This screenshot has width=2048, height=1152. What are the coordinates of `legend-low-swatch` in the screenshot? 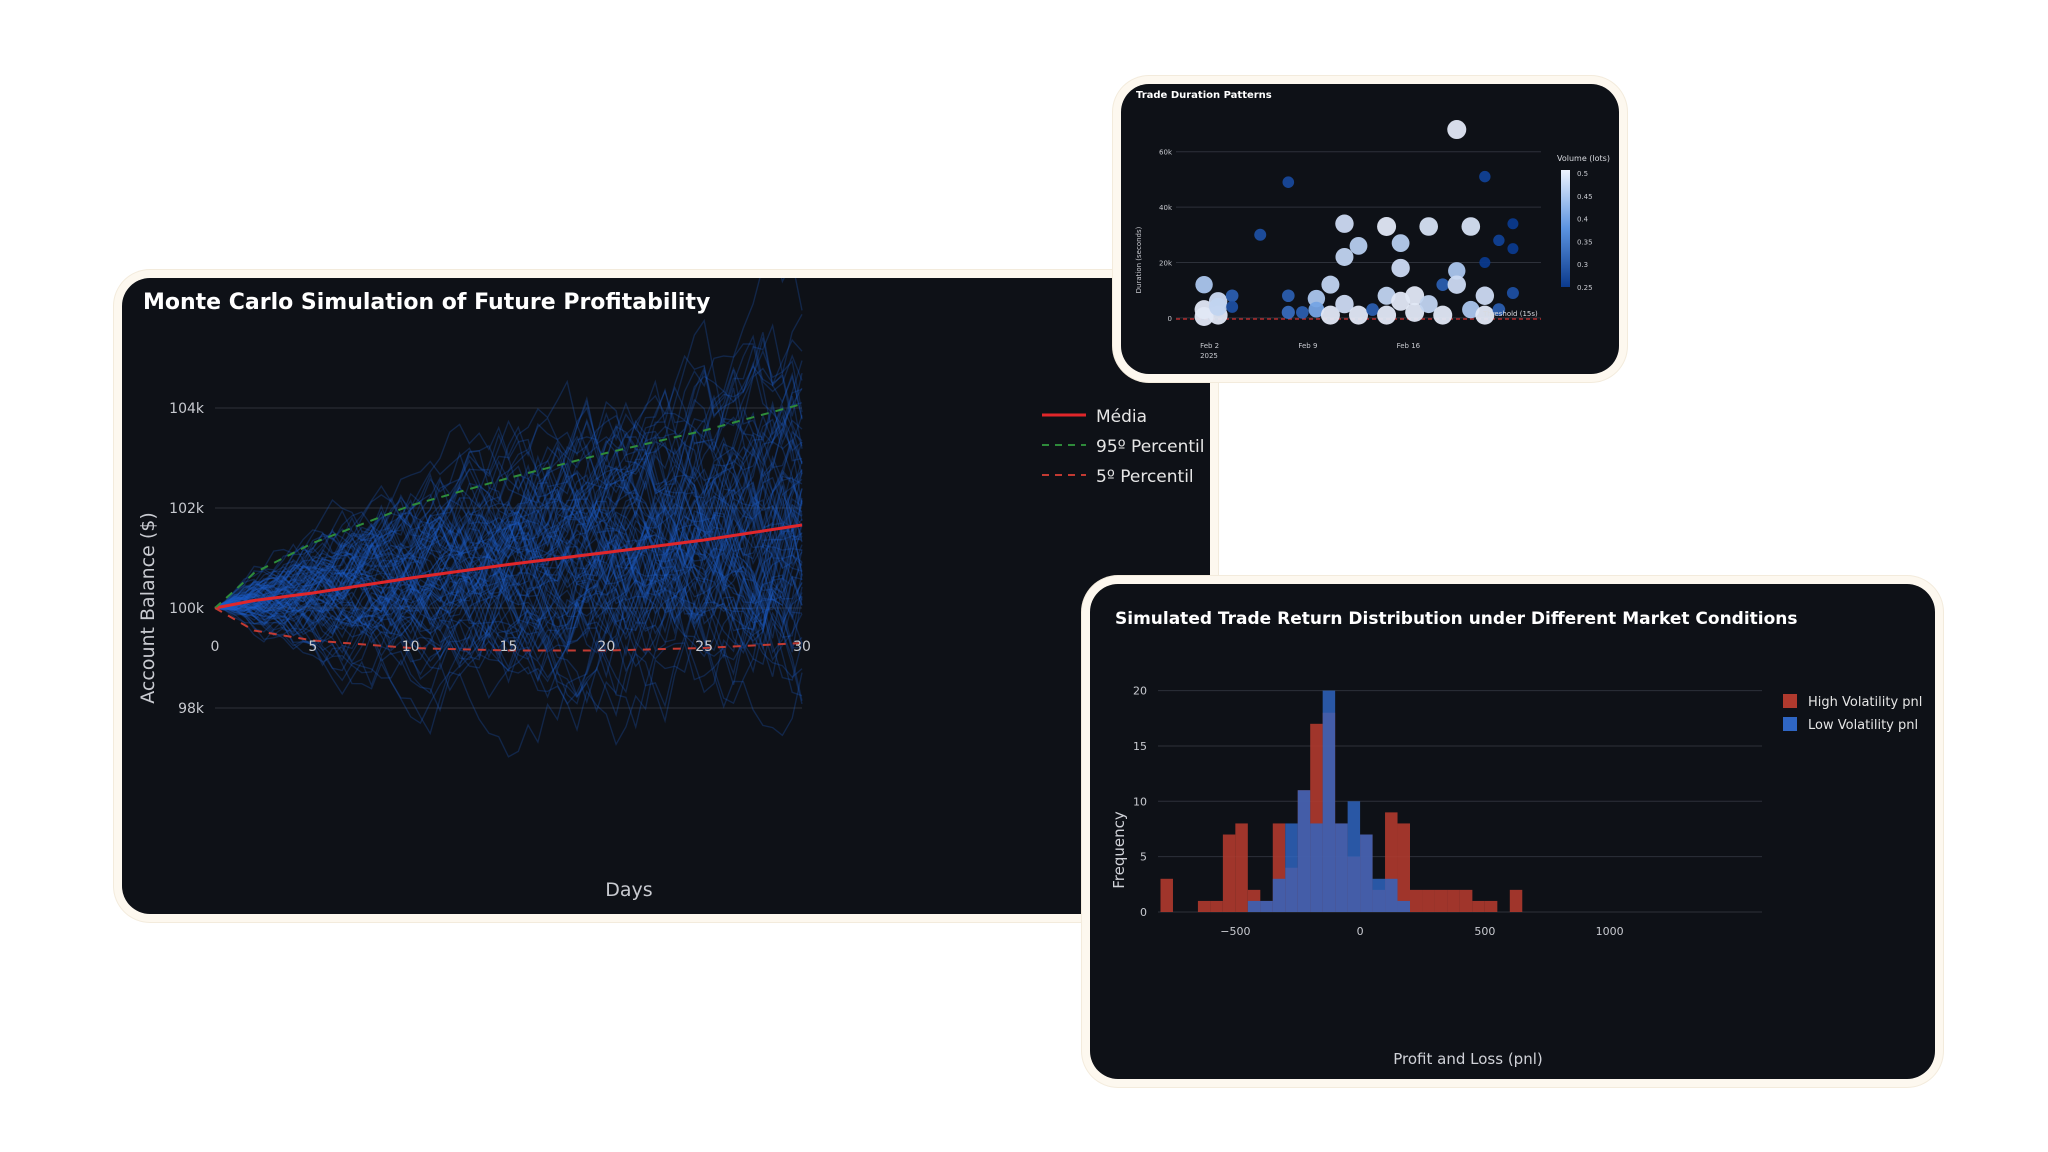 It's located at (1790, 724).